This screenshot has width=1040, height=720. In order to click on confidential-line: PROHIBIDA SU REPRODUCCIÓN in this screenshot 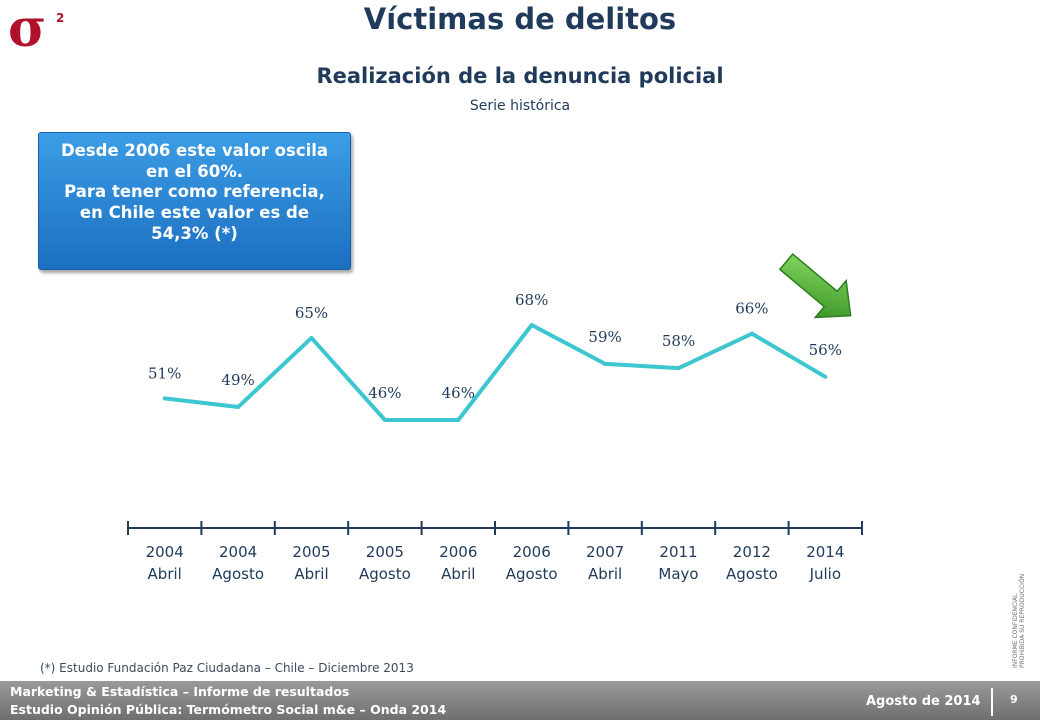, I will do `click(1022, 620)`.